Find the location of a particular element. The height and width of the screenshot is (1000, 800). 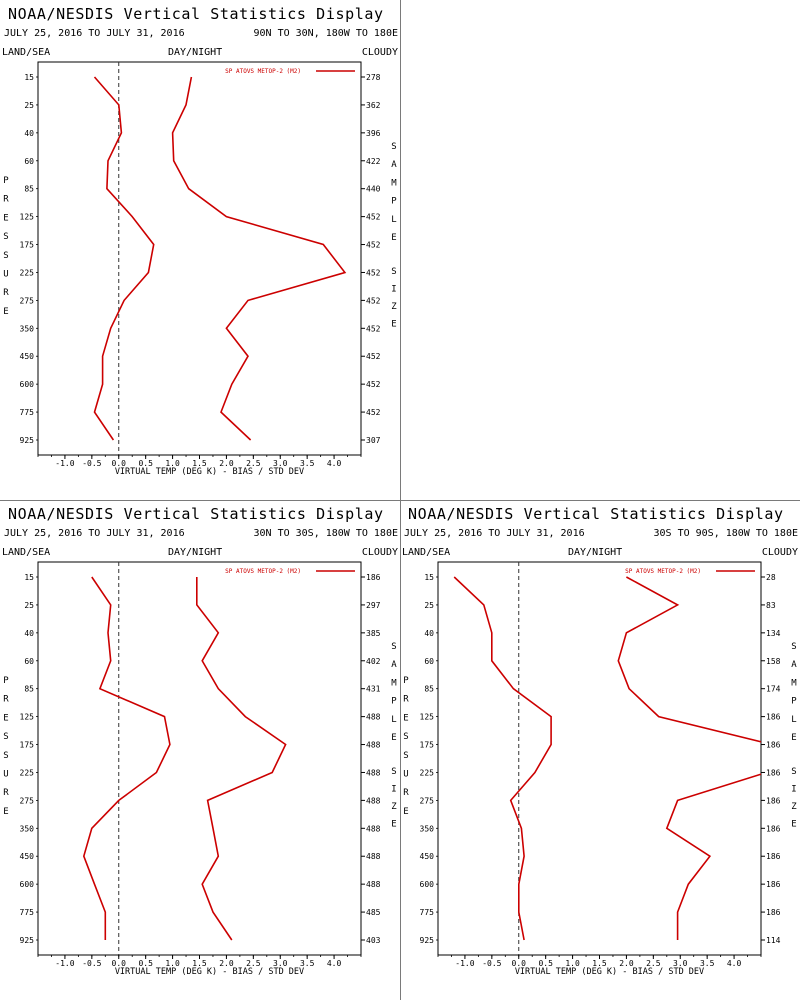

pressure-tick-label: 775 is located at coordinates (27, 912).